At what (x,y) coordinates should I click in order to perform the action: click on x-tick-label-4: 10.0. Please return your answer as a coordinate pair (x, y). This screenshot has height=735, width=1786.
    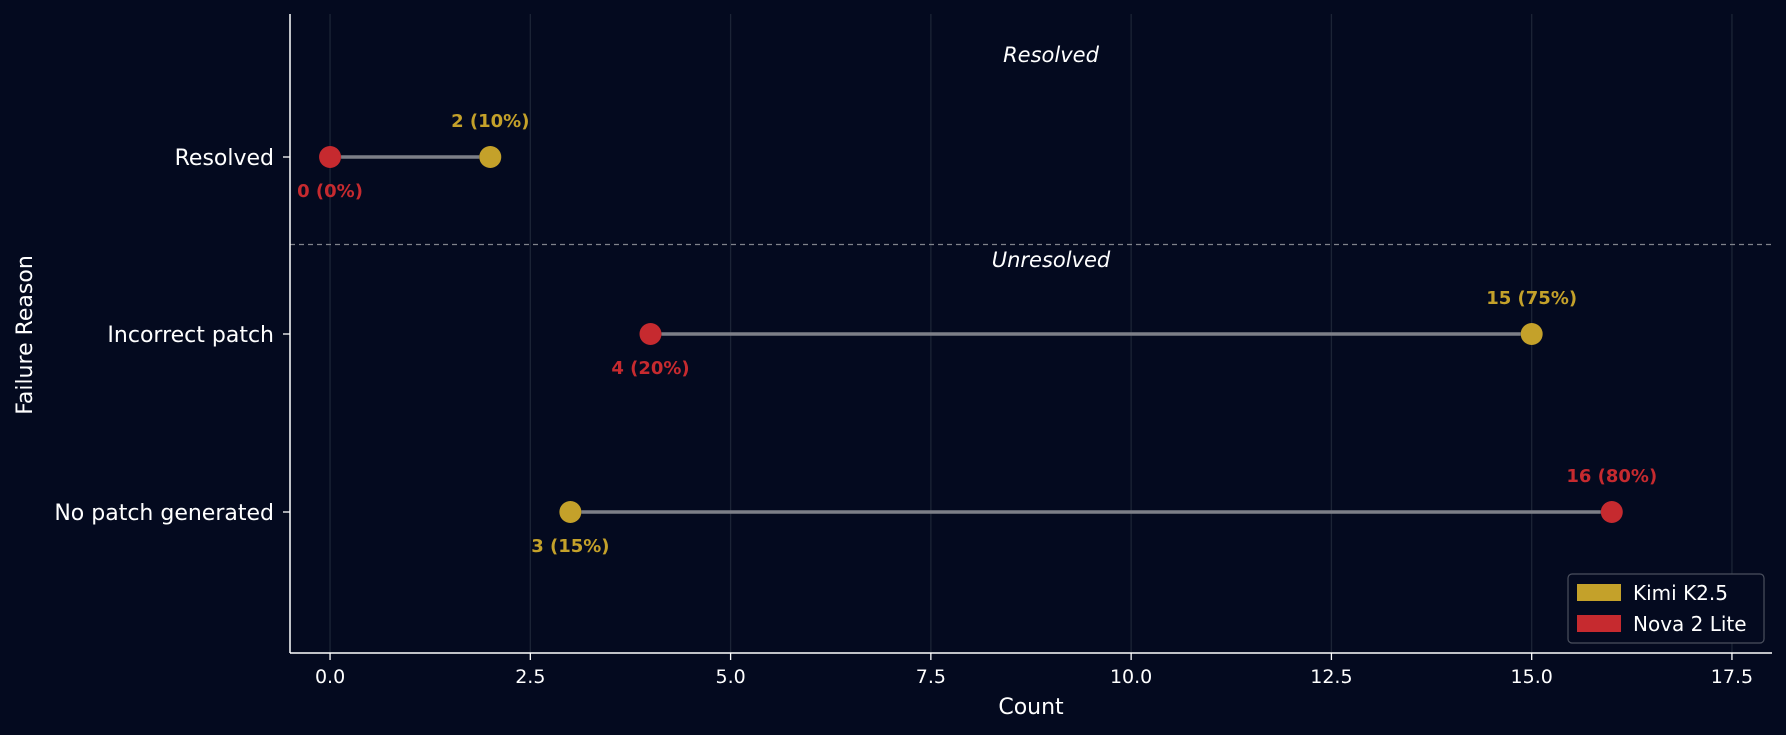
    Looking at the image, I should click on (1131, 677).